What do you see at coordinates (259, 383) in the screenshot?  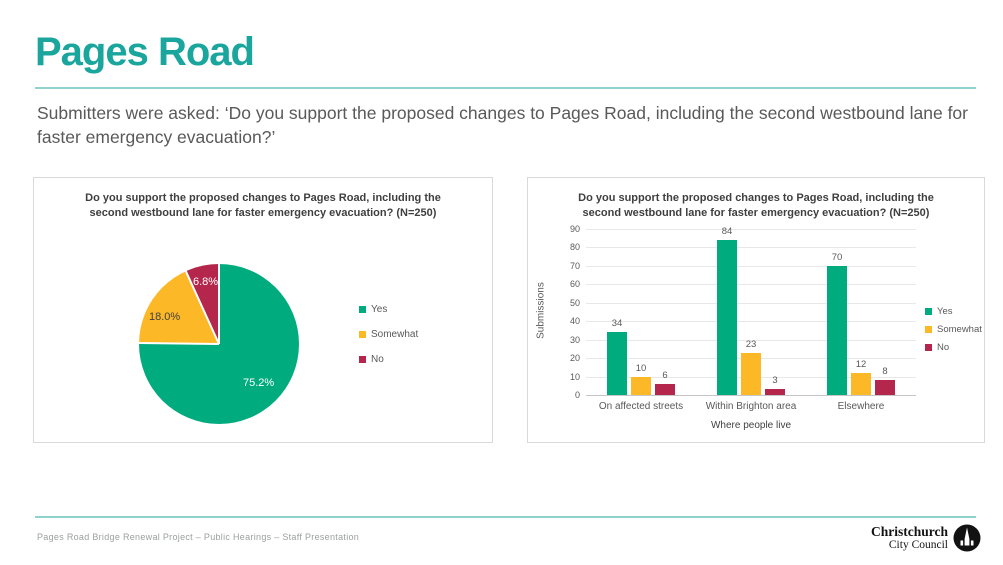 I see `pie-slice-label-yes: 75.2%` at bounding box center [259, 383].